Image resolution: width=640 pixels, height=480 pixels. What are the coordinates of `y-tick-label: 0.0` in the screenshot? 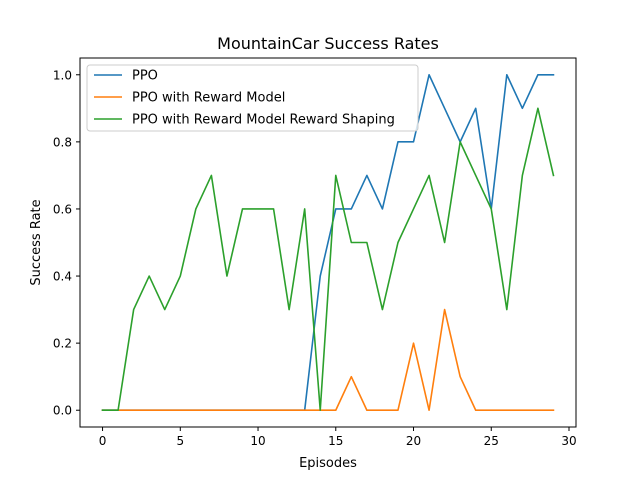 It's located at (62, 411).